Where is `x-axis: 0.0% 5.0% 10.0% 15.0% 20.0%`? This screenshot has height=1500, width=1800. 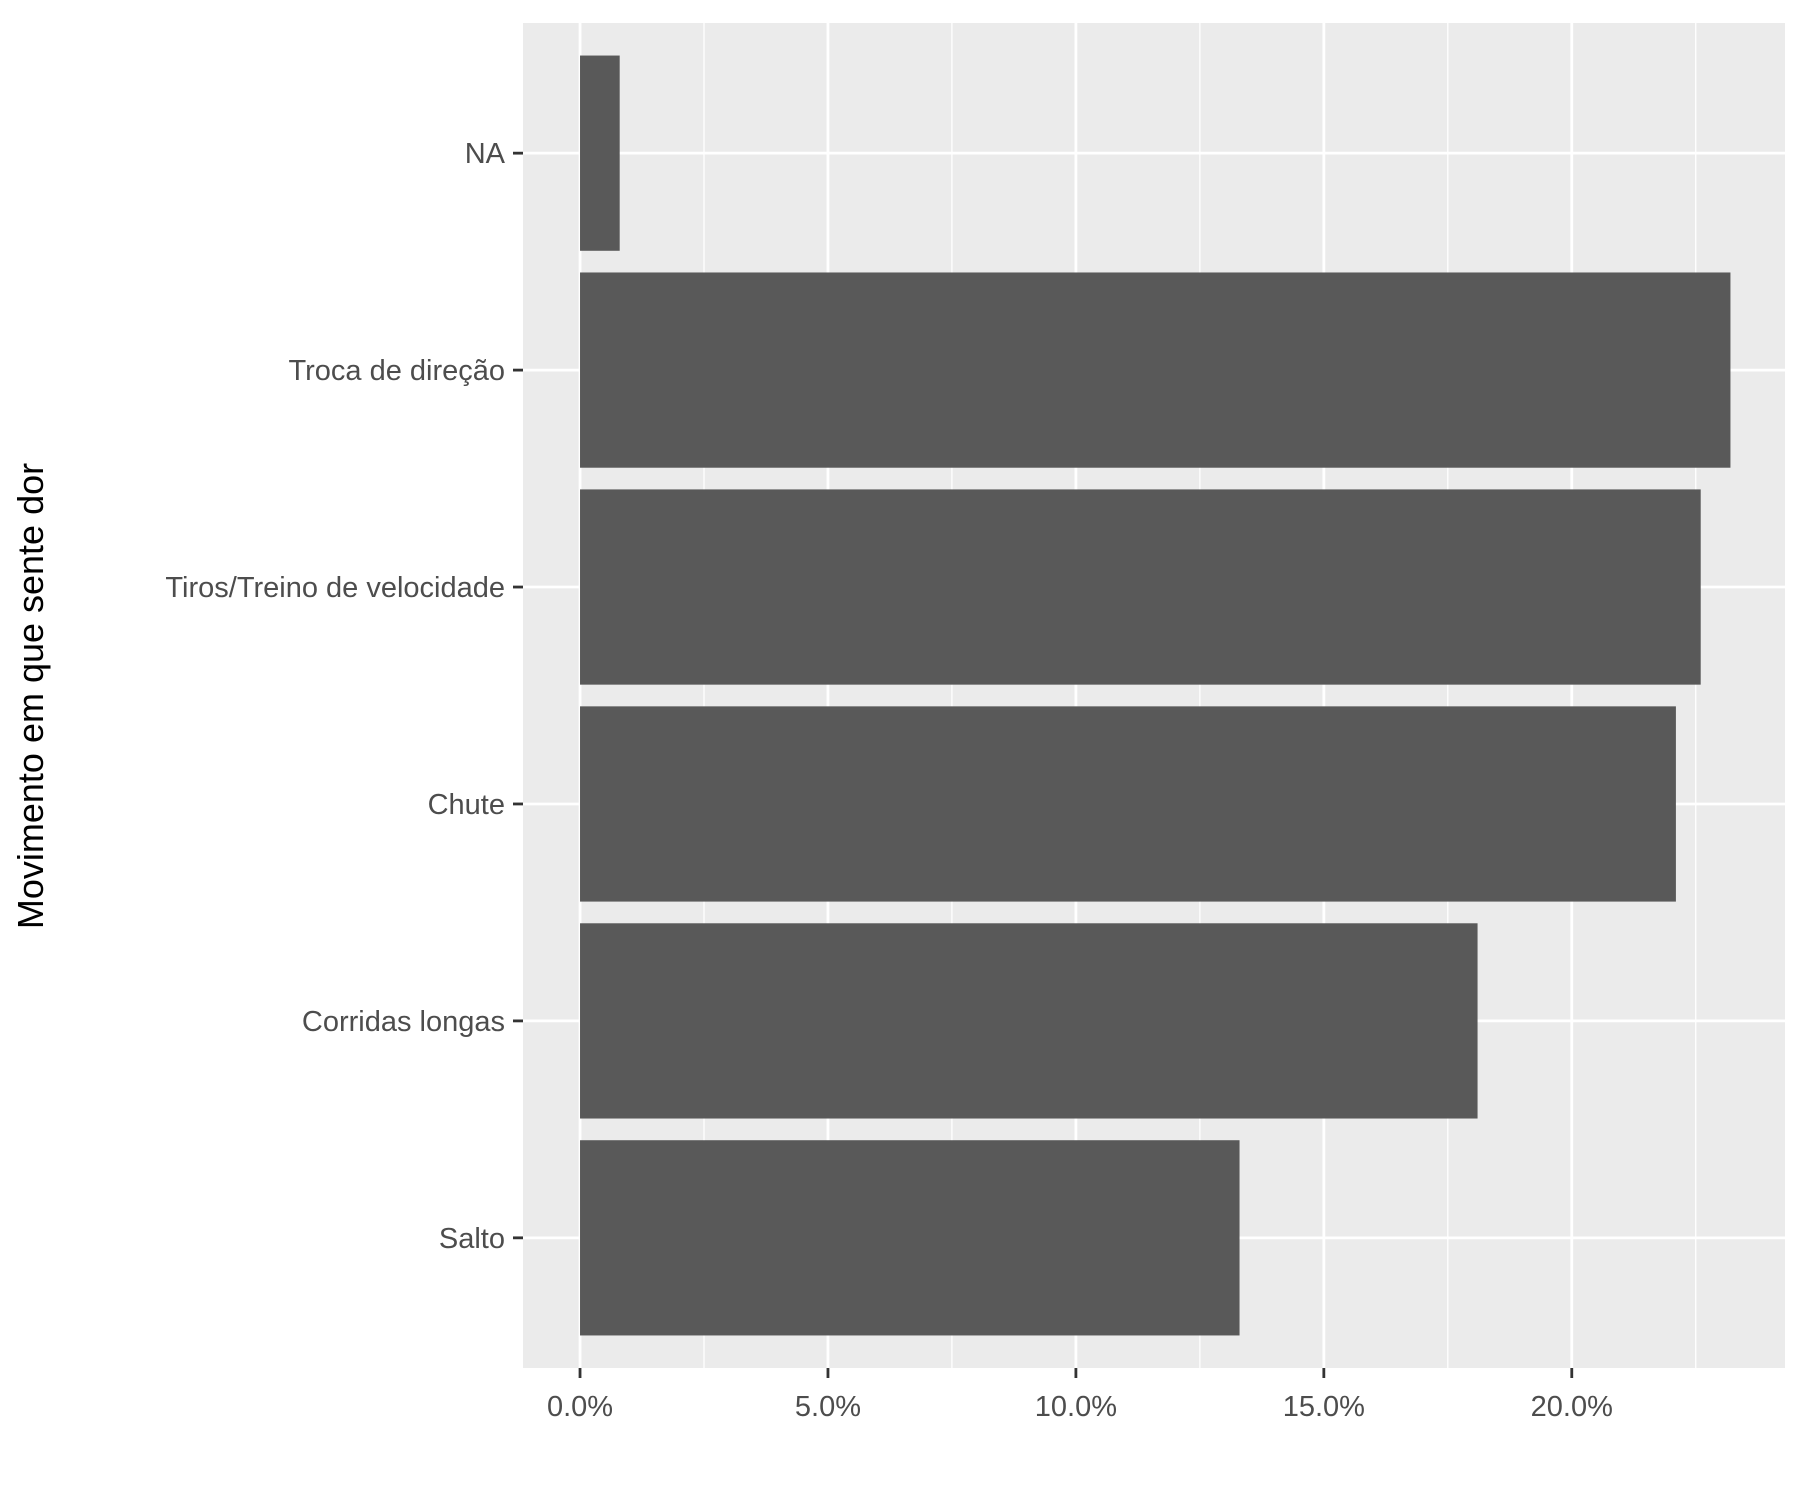
x-axis: 0.0% 5.0% 10.0% 15.0% 20.0% is located at coordinates (1080, 1395).